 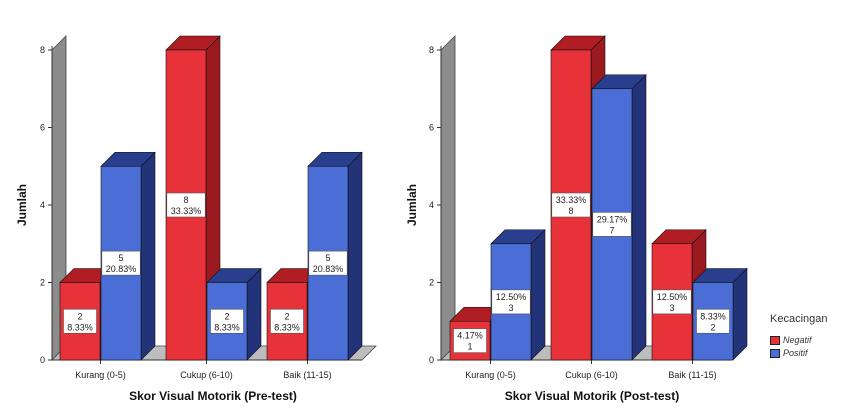 I want to click on data-label-line-1: 8.33%, so click(x=713, y=316).